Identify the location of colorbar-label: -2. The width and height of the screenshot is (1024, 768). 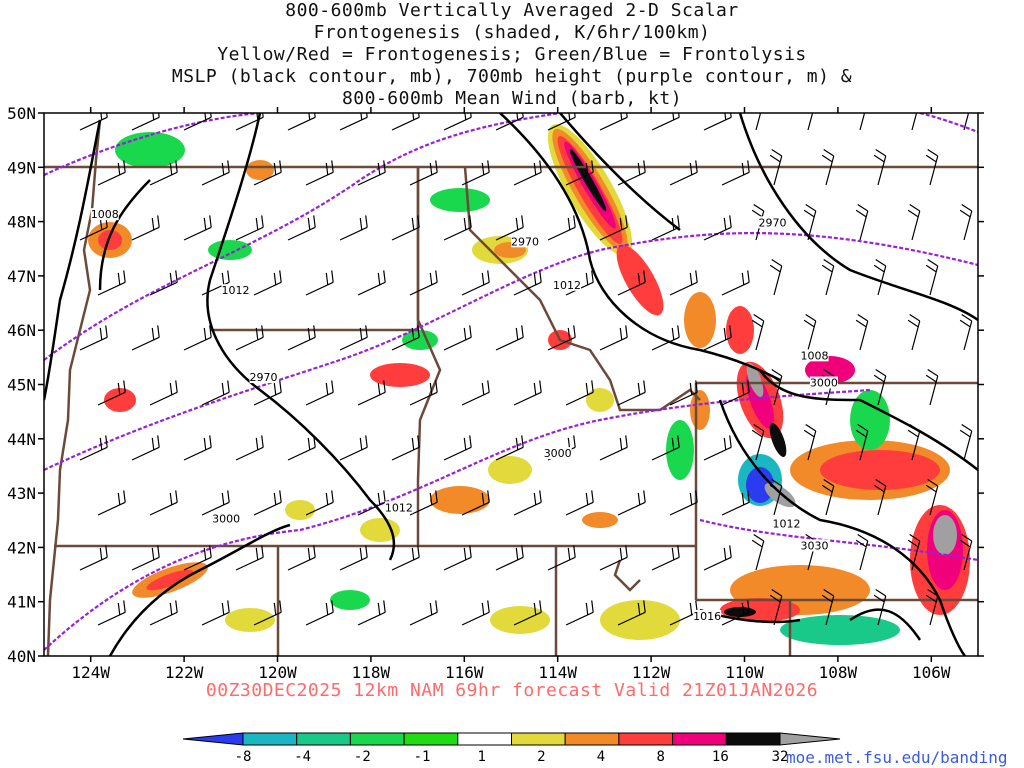
(362, 757).